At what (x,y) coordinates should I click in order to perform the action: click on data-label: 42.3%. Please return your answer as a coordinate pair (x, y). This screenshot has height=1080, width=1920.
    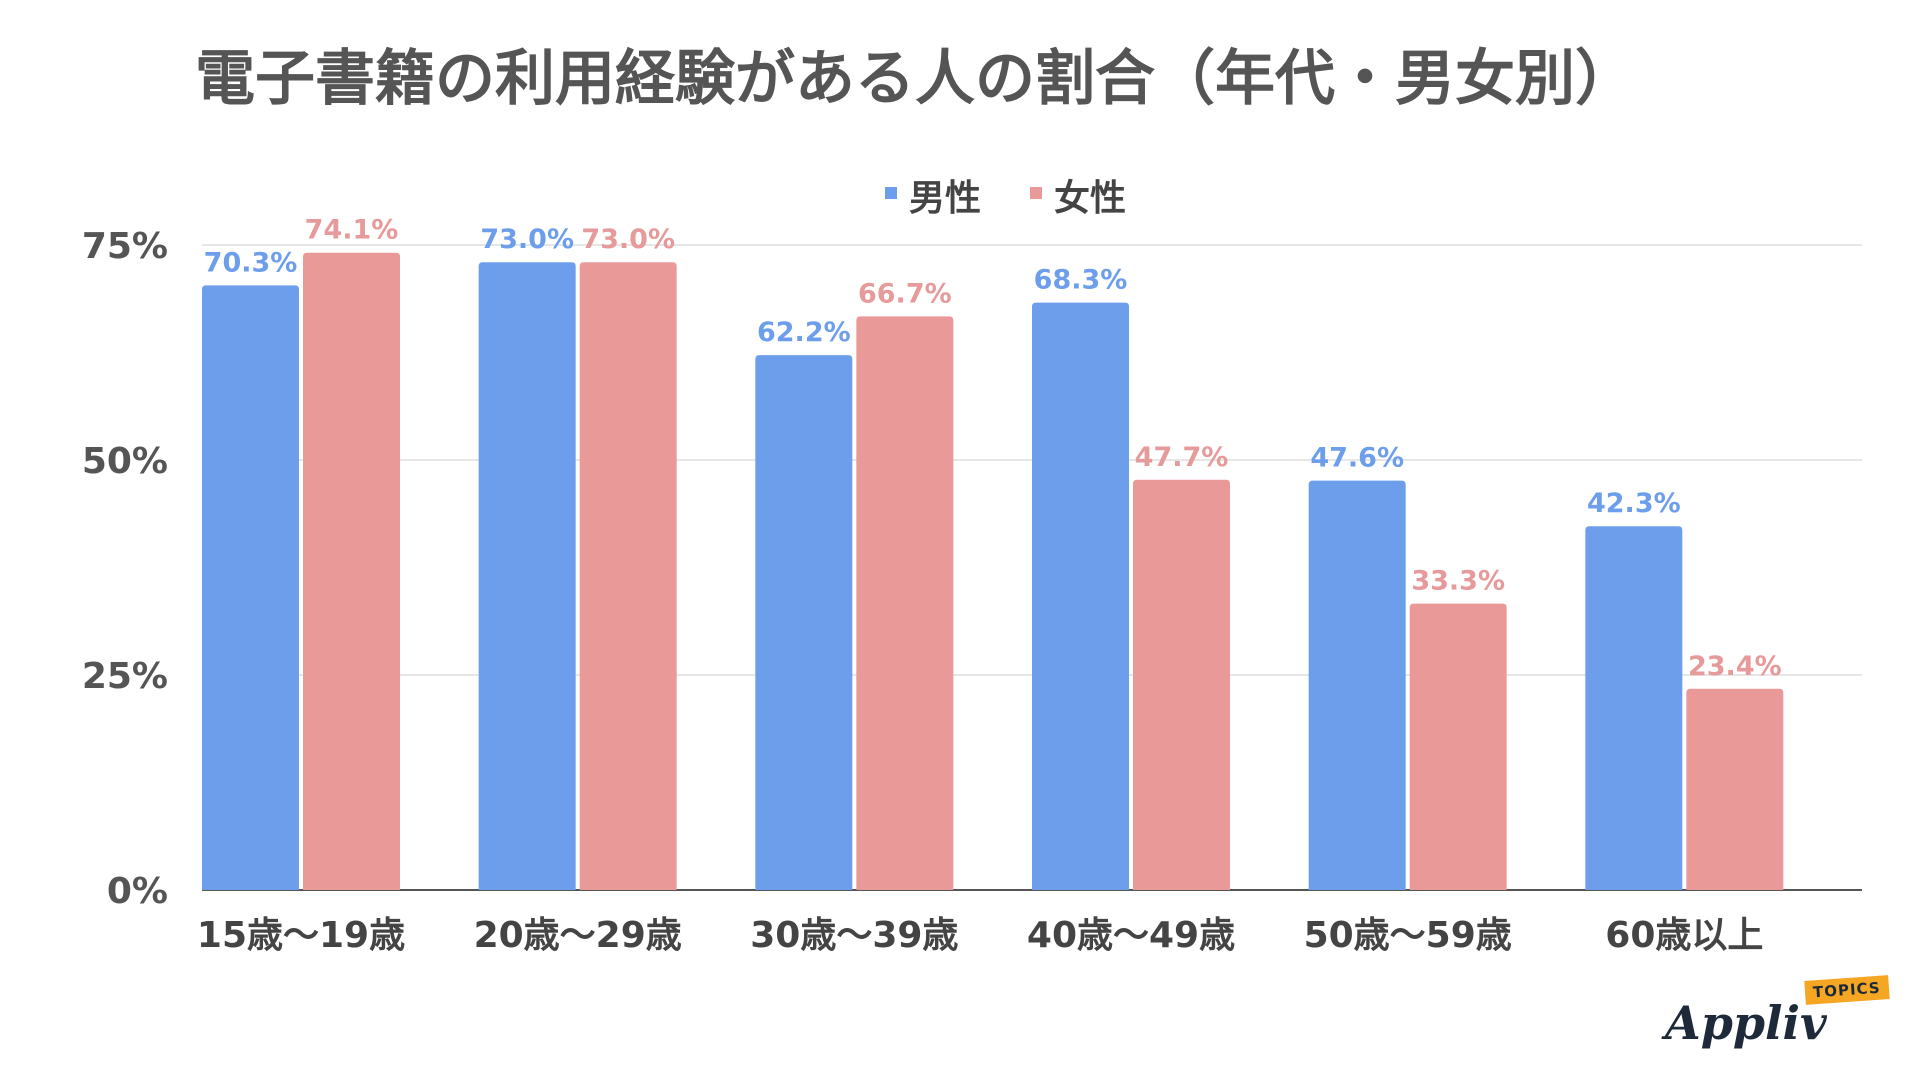
    Looking at the image, I should click on (1634, 503).